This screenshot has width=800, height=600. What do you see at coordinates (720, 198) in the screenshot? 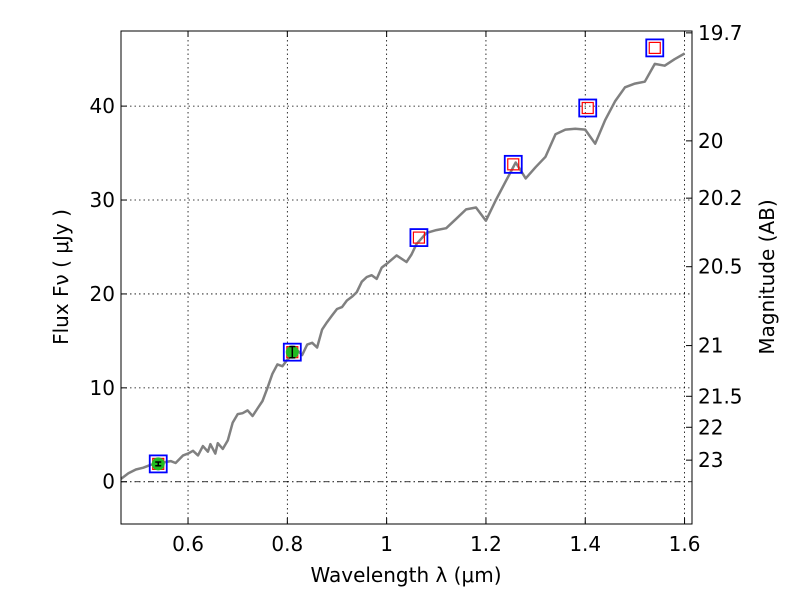
I see `magnitude-tick-label: 20.2` at bounding box center [720, 198].